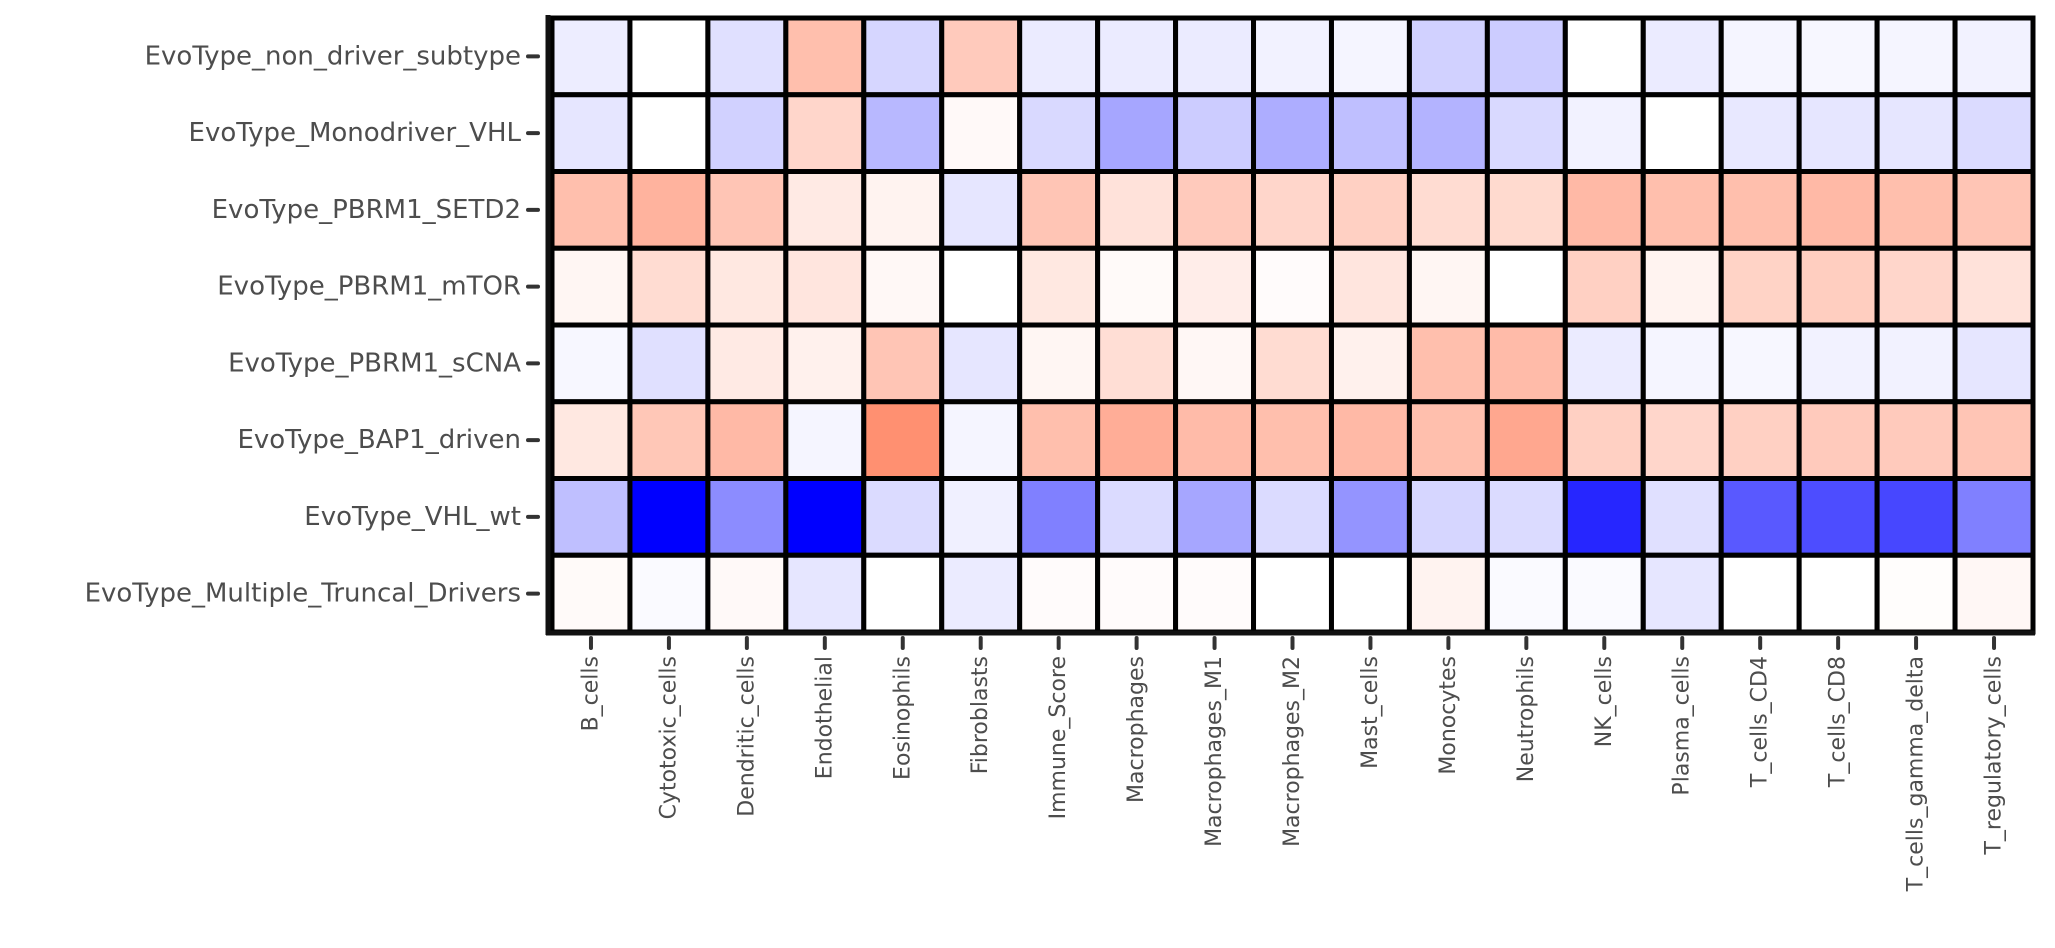 This screenshot has height=948, width=2055. What do you see at coordinates (1215, 286) in the screenshot?
I see `heatmap-cell-r3-c8` at bounding box center [1215, 286].